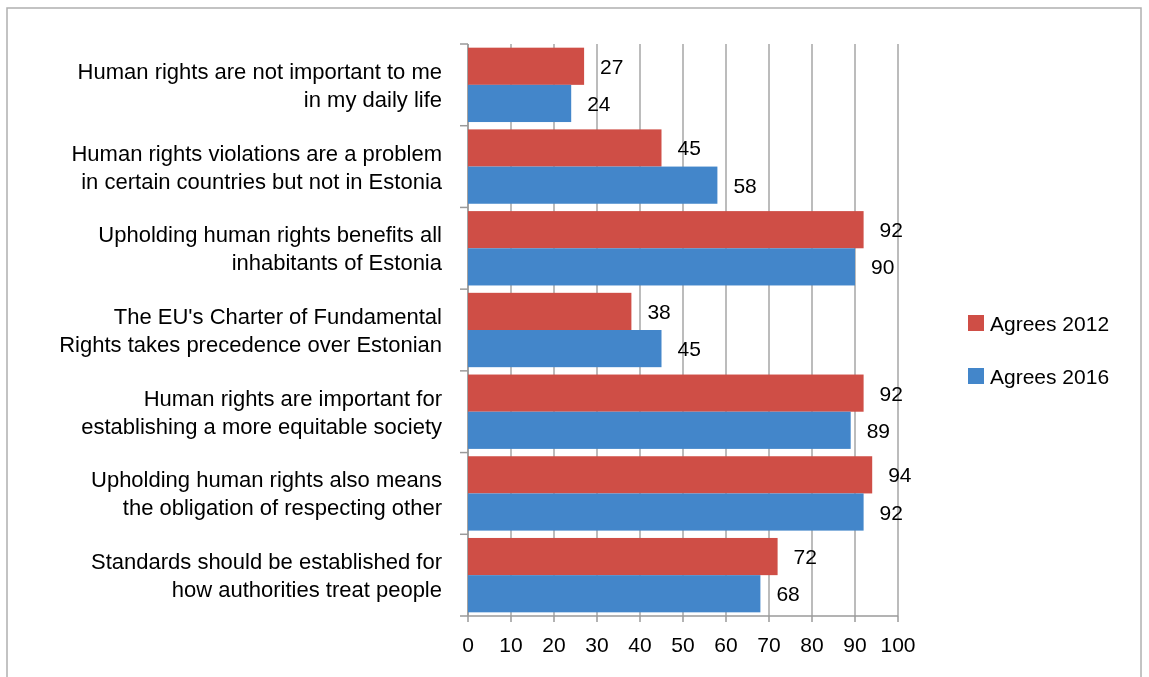  I want to click on data-label: 72, so click(805, 557).